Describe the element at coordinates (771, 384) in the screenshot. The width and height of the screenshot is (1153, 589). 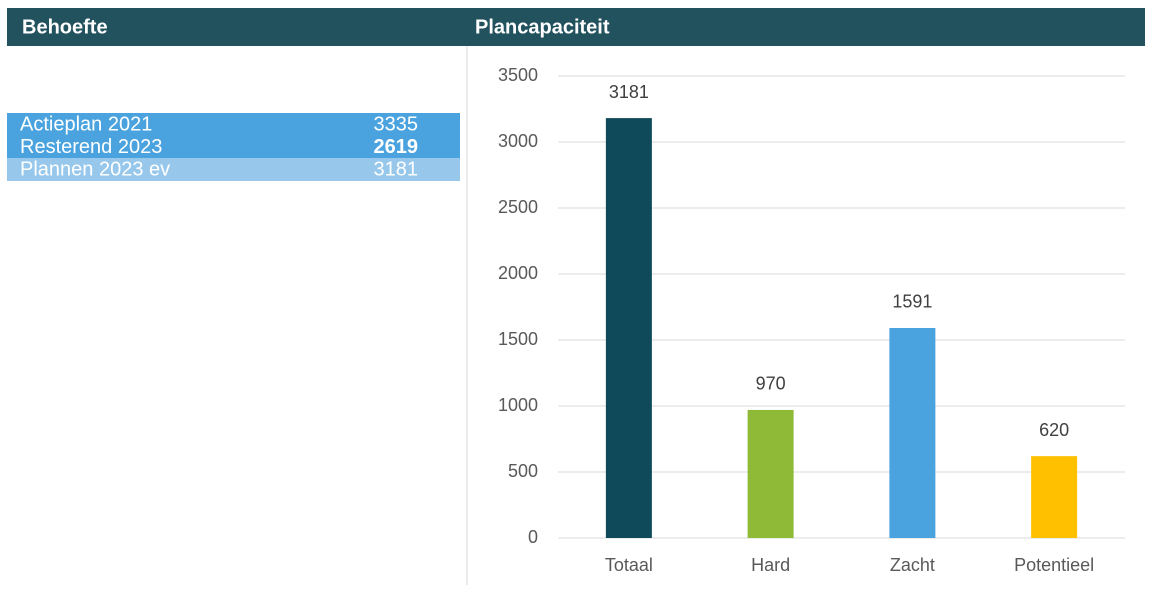
I see `data-label: 970` at that location.